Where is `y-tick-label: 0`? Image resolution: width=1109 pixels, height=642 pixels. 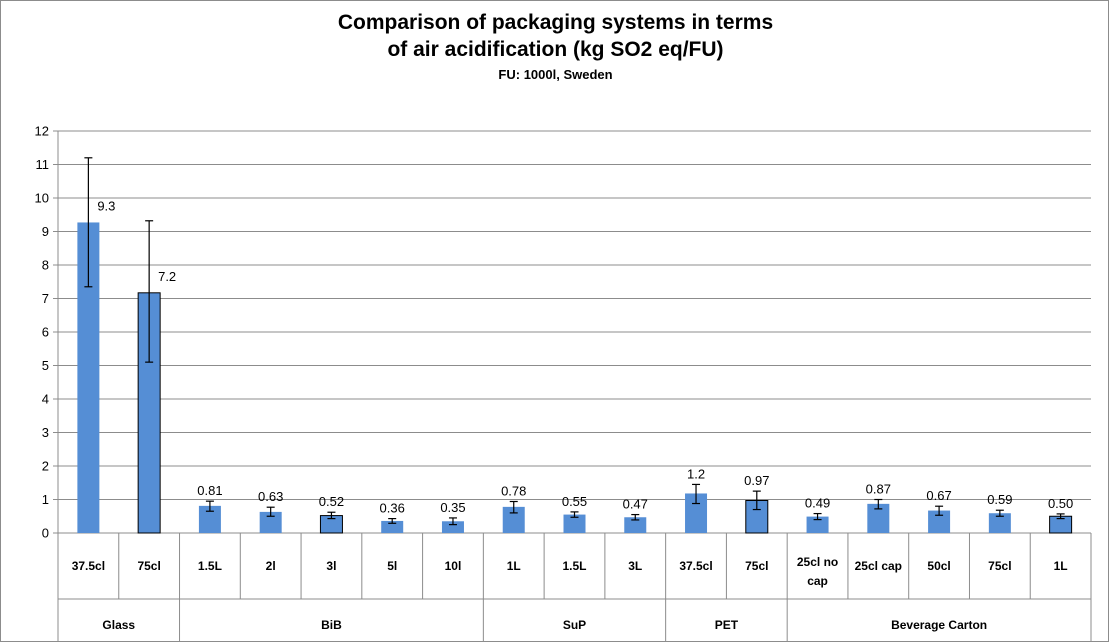
y-tick-label: 0 is located at coordinates (45, 533).